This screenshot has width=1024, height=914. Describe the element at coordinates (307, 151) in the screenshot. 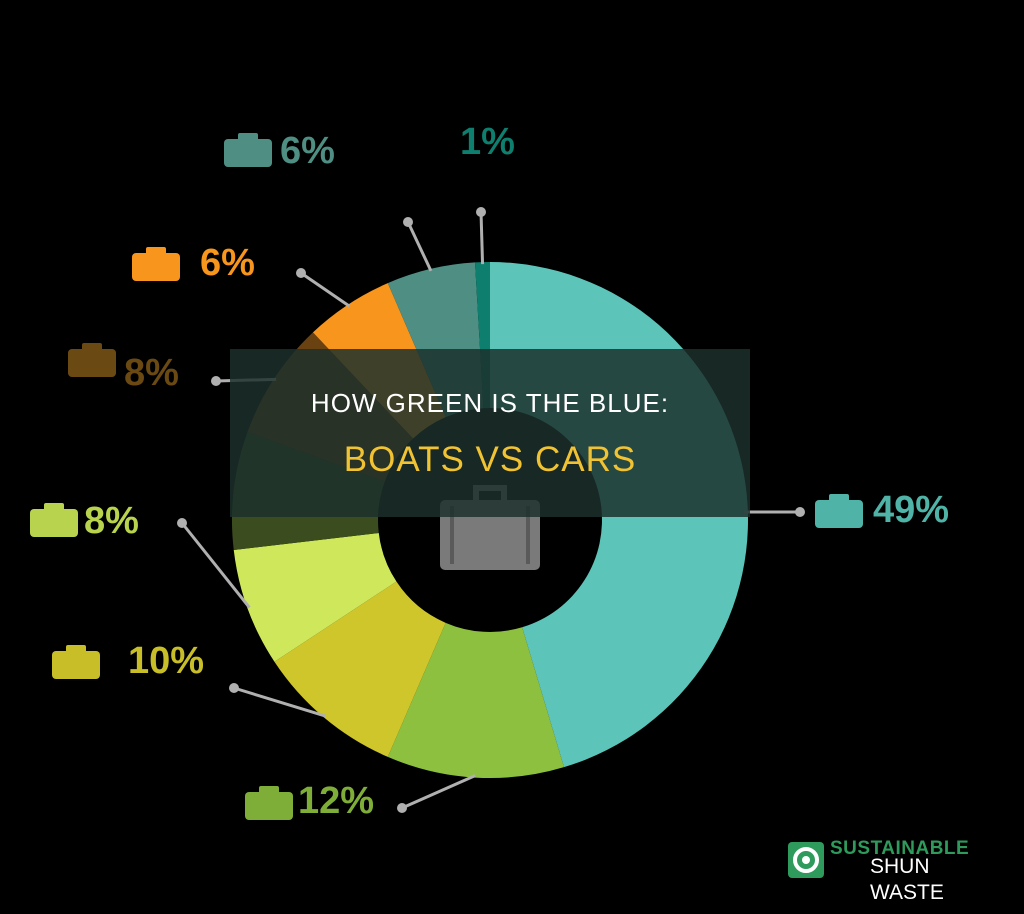

I see `slice-label-7: 6%` at that location.